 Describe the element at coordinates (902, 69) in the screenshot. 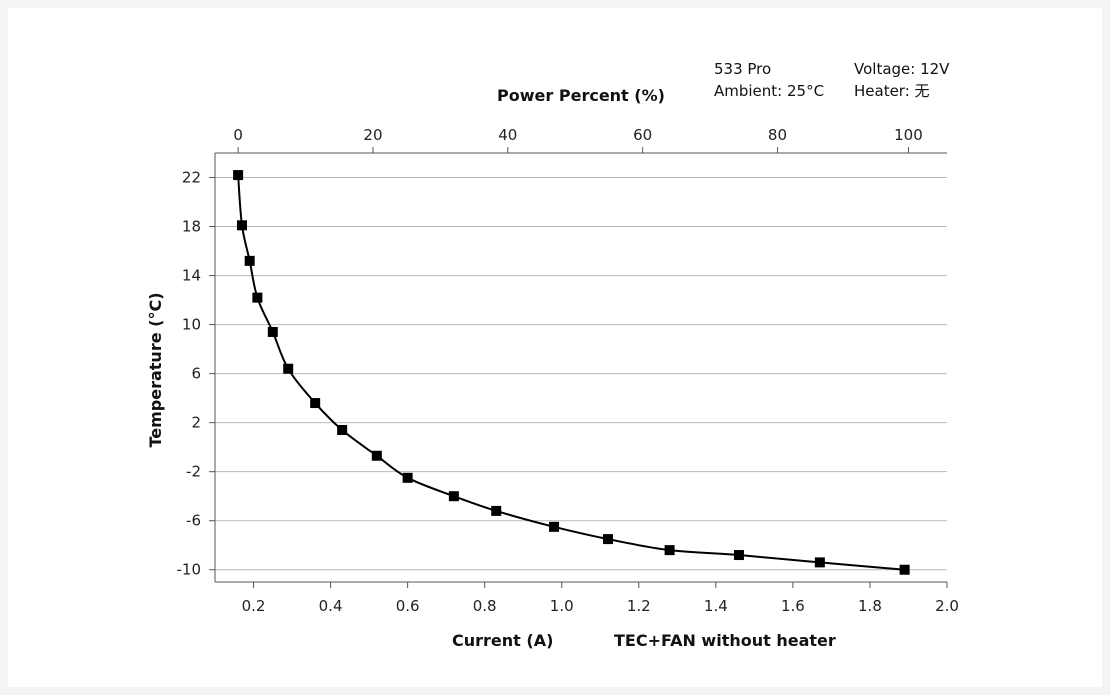

I see `voltage-label: Voltage: 12V` at that location.